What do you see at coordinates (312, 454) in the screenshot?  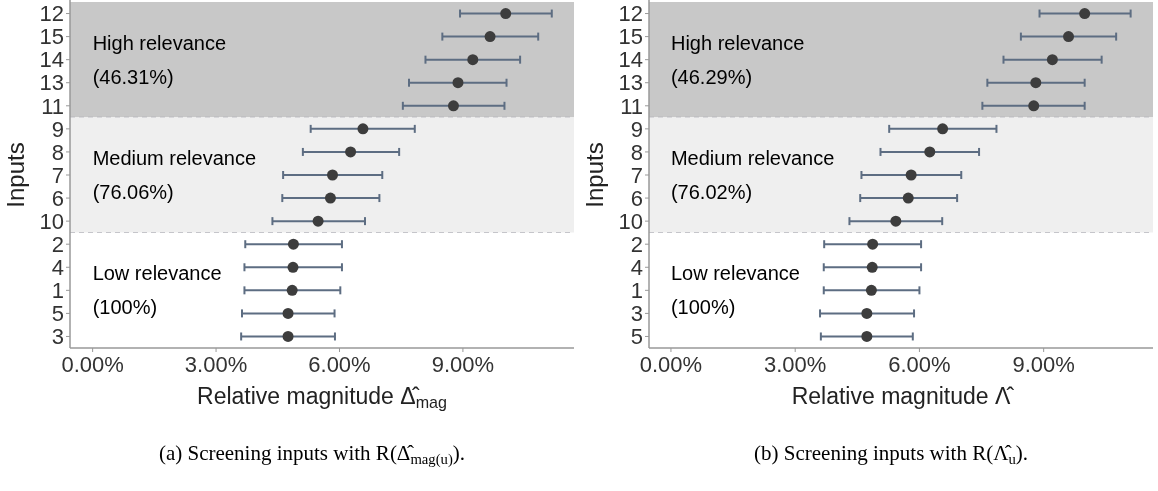 I see `text: (a) Screening inputs with R(Δ̂$_{mag(u)}$).` at bounding box center [312, 454].